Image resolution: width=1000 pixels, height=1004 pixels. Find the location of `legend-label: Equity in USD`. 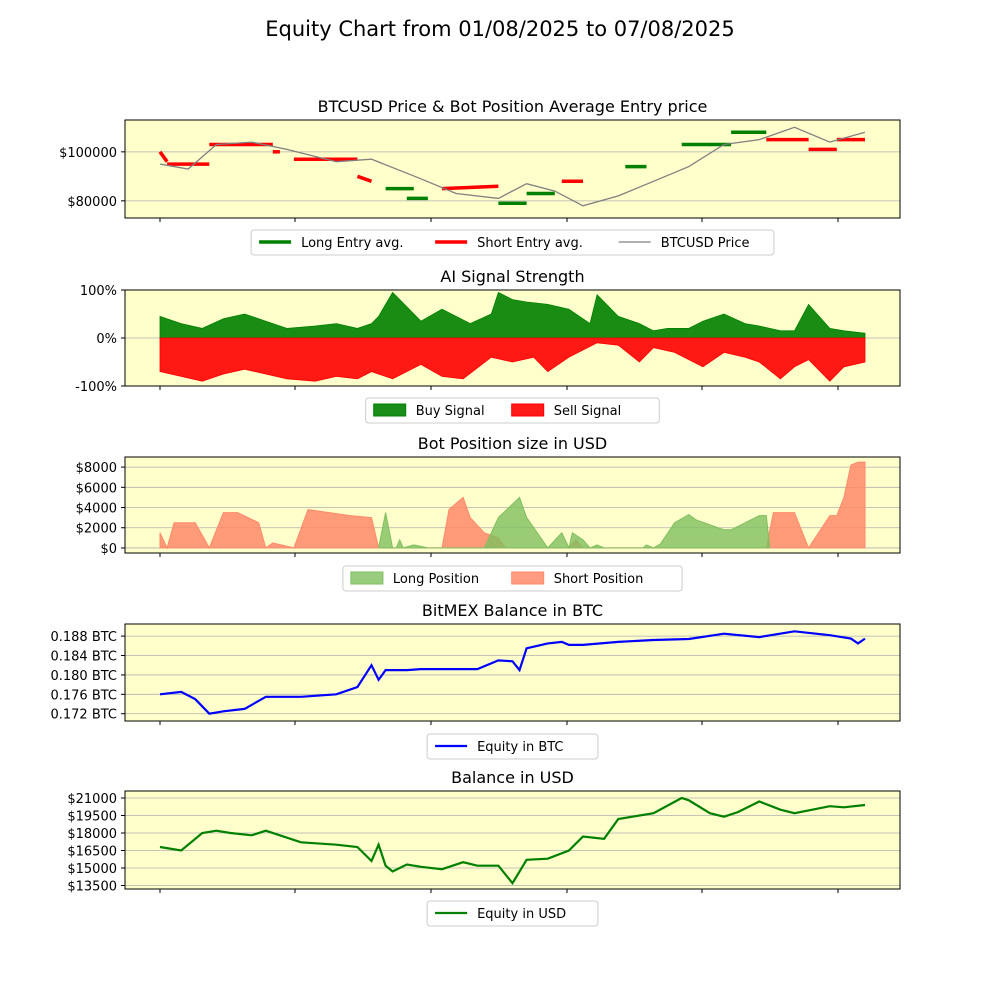

legend-label: Equity in USD is located at coordinates (521, 914).